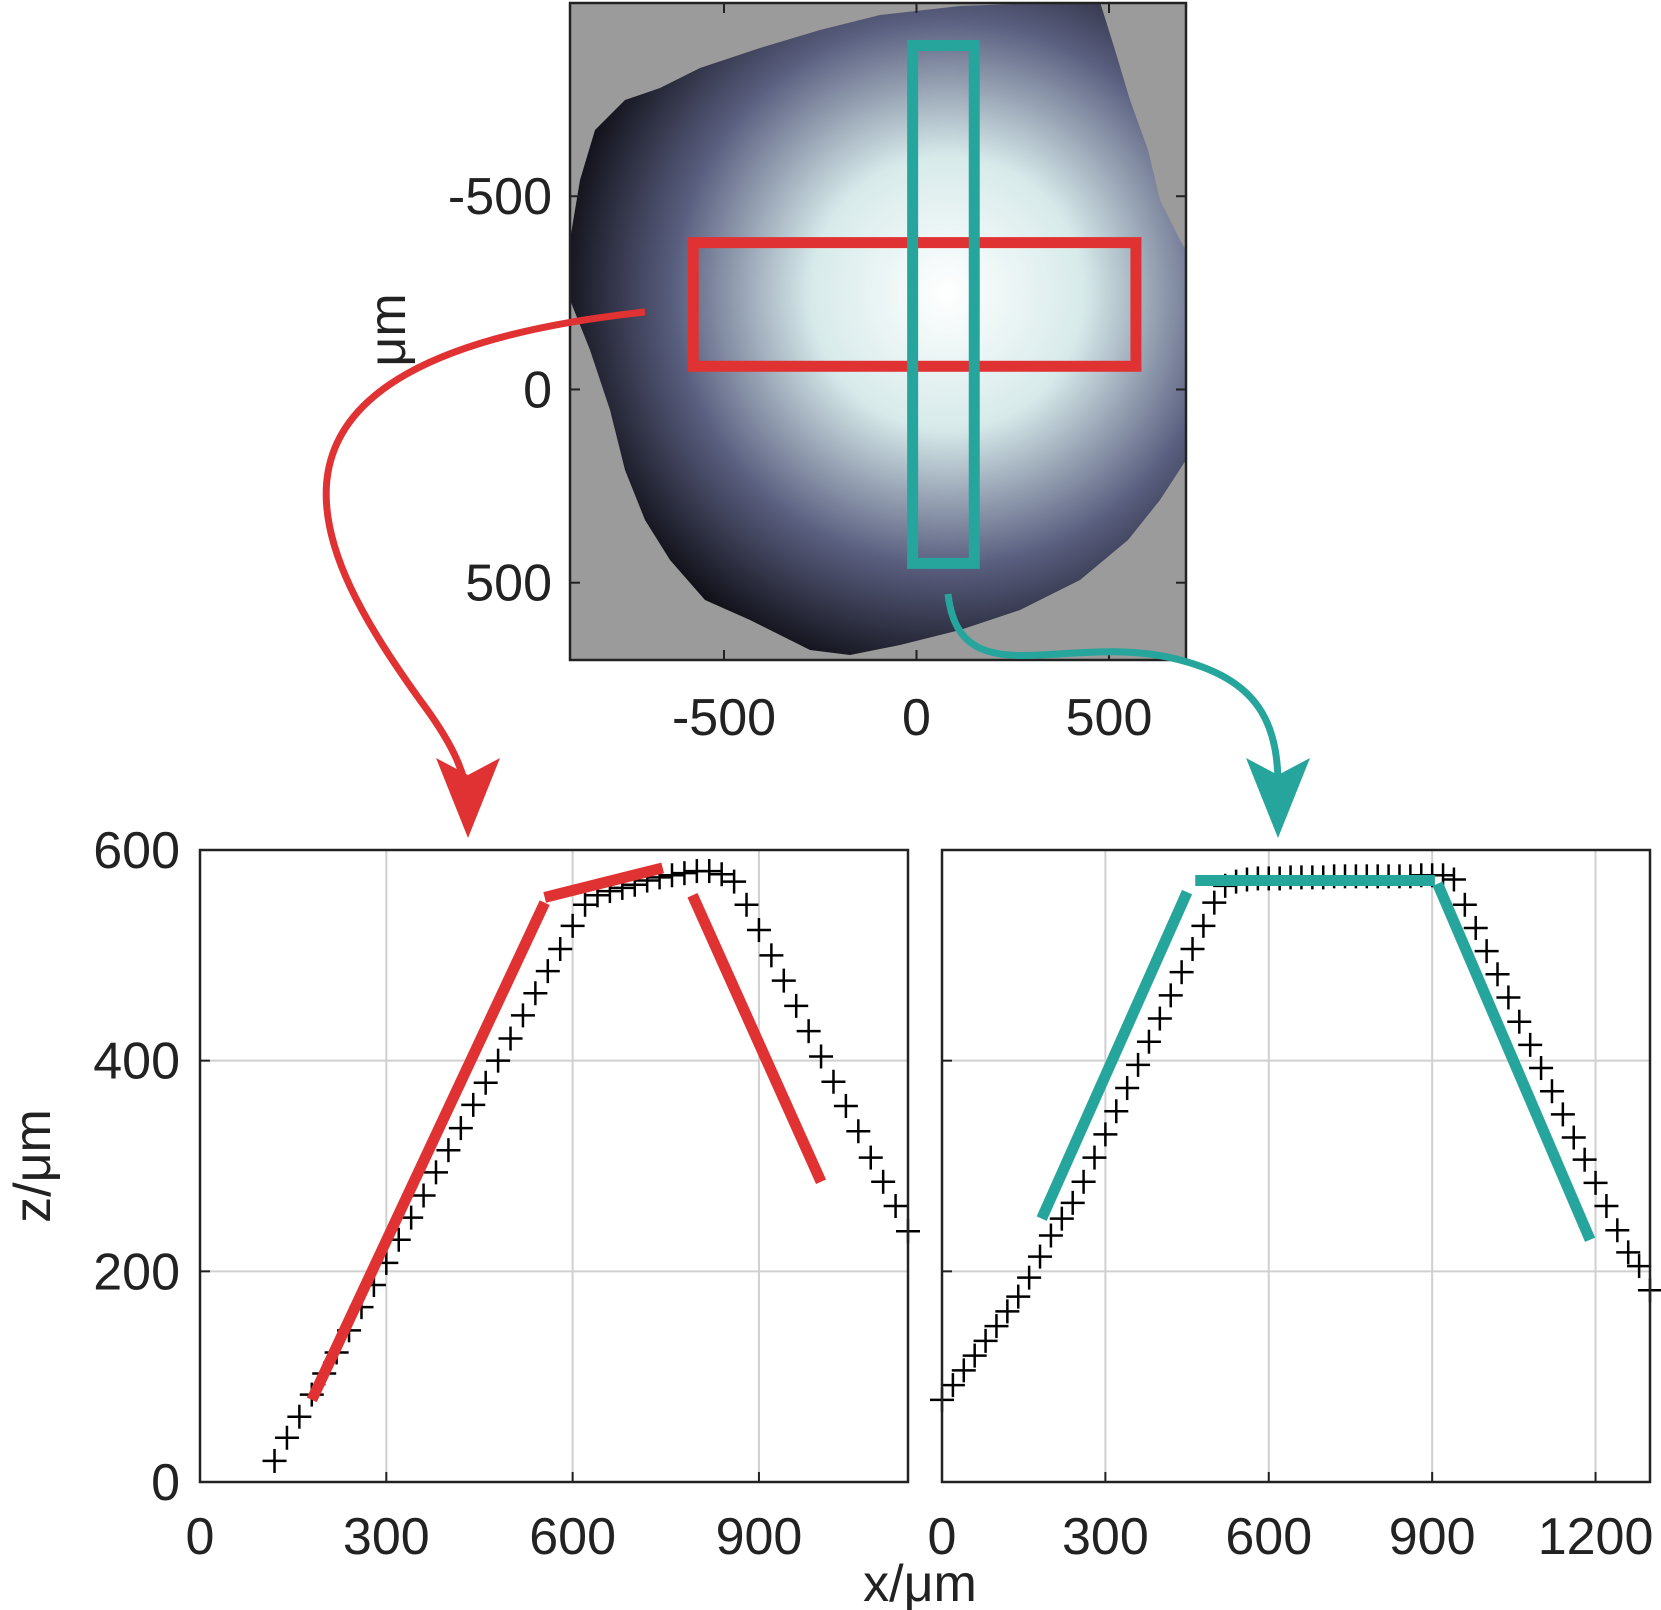  Describe the element at coordinates (1113, 697) in the screenshot. I see `teal-connector-arrow` at that location.